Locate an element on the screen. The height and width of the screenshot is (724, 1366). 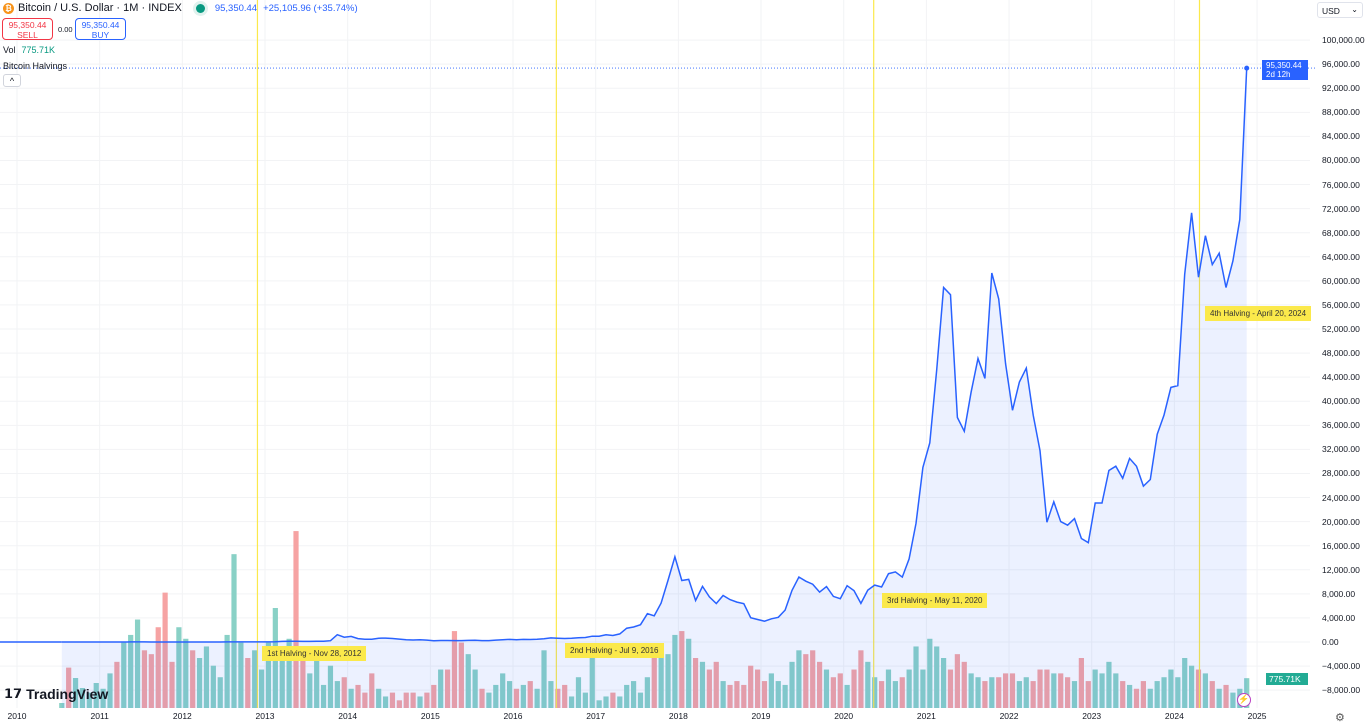
symbol-title: Bitcoin / U.S. Dollar · 1M · INDEX is located at coordinates (100, 8).